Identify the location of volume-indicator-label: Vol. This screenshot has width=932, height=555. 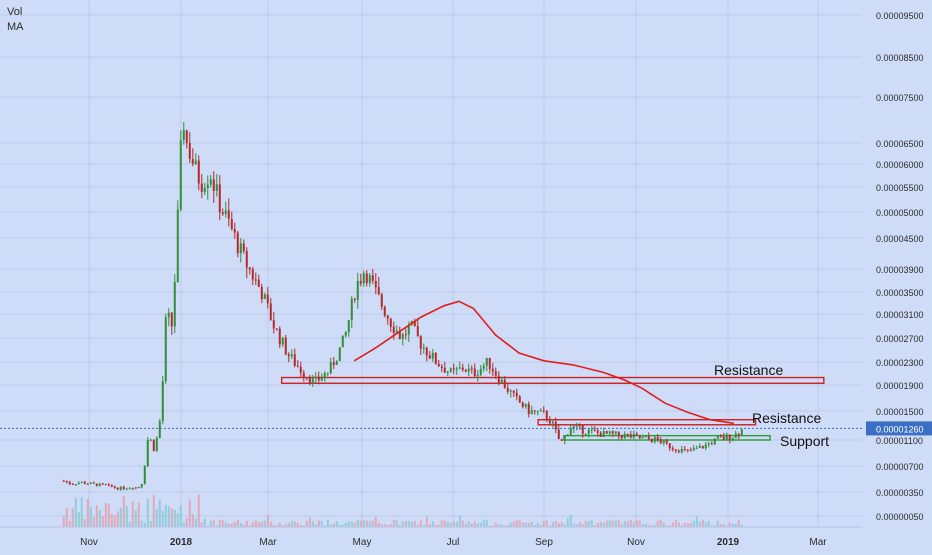
(15, 12).